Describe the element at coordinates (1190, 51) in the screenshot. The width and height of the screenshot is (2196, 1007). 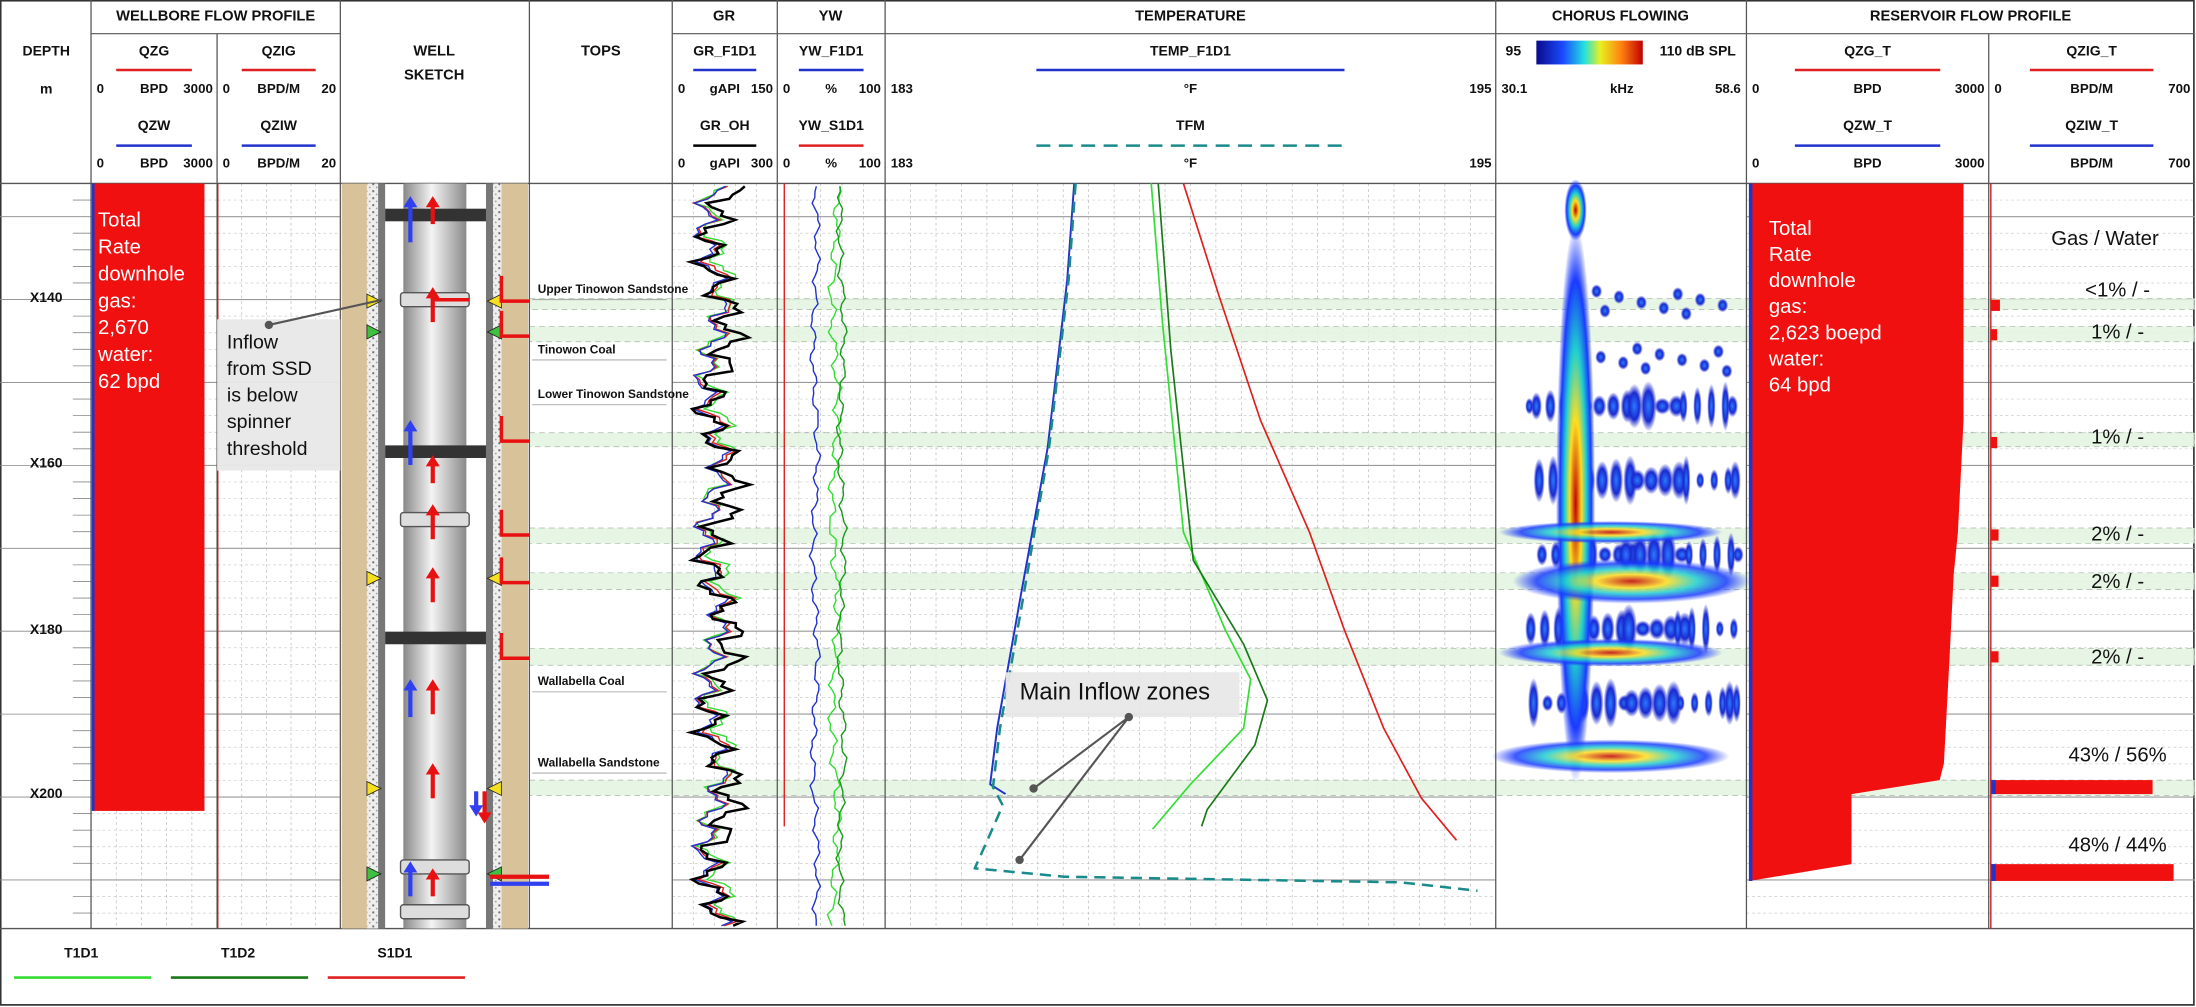
I see `label: TEMP_F1D1` at that location.